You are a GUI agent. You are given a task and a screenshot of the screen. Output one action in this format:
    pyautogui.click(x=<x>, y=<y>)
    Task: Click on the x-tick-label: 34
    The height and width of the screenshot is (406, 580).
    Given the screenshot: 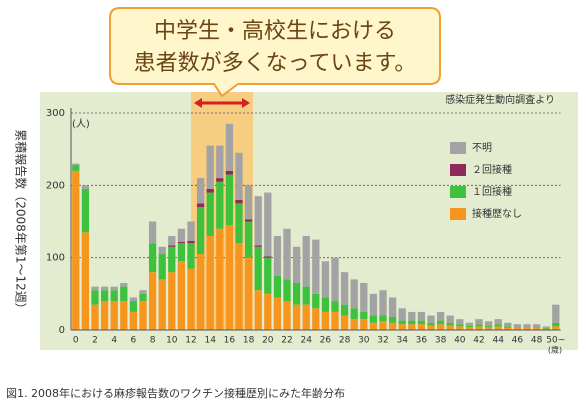 What is the action you would take?
    pyautogui.click(x=402, y=341)
    